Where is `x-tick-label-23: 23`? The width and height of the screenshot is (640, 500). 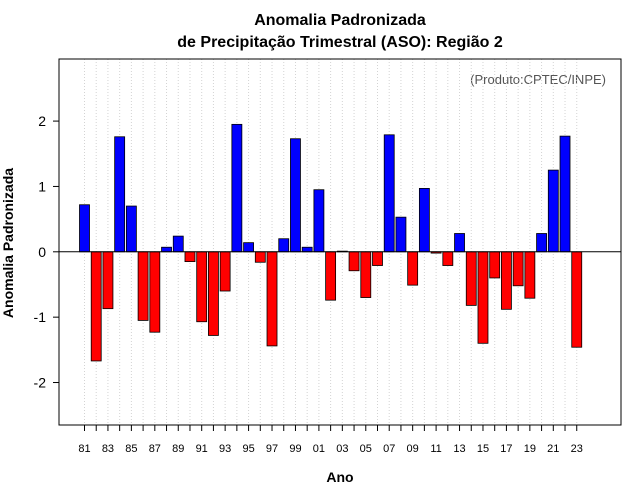 x-tick-label-23: 23 is located at coordinates (577, 449).